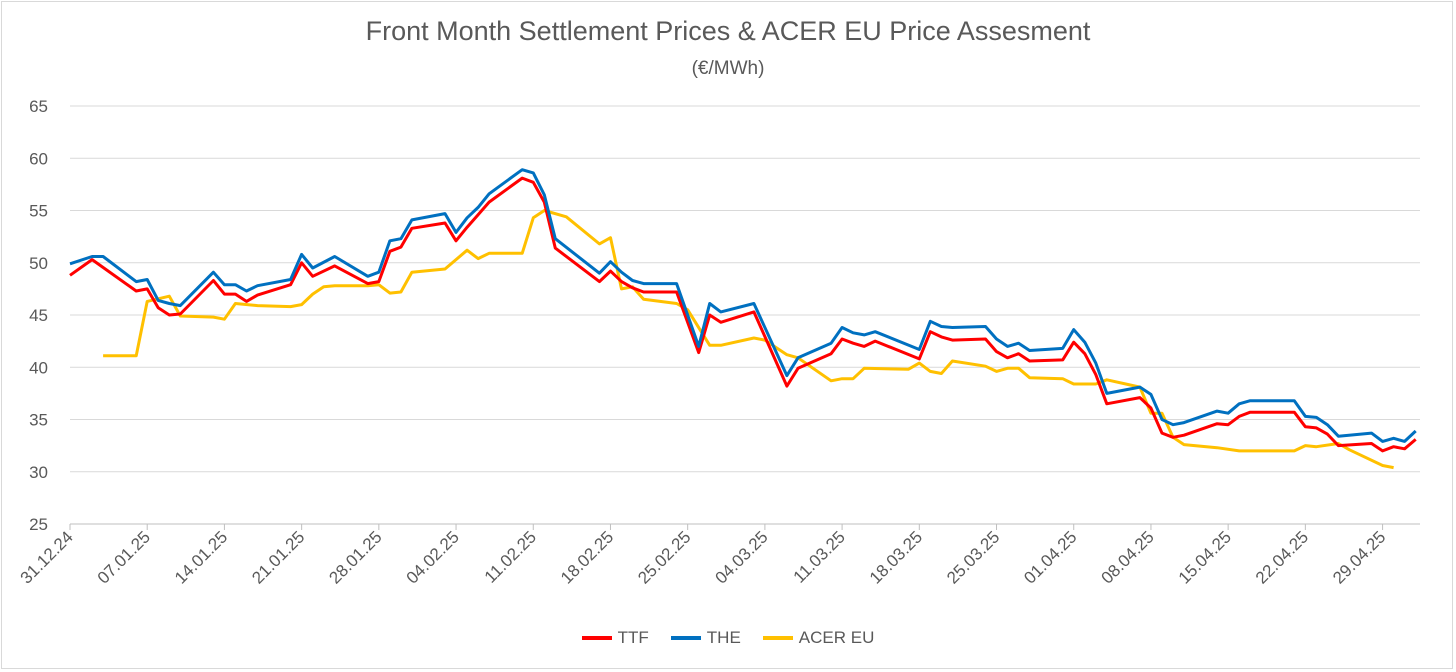 Image resolution: width=1456 pixels, height=672 pixels. What do you see at coordinates (38, 106) in the screenshot?
I see `y-tick-label: 65` at bounding box center [38, 106].